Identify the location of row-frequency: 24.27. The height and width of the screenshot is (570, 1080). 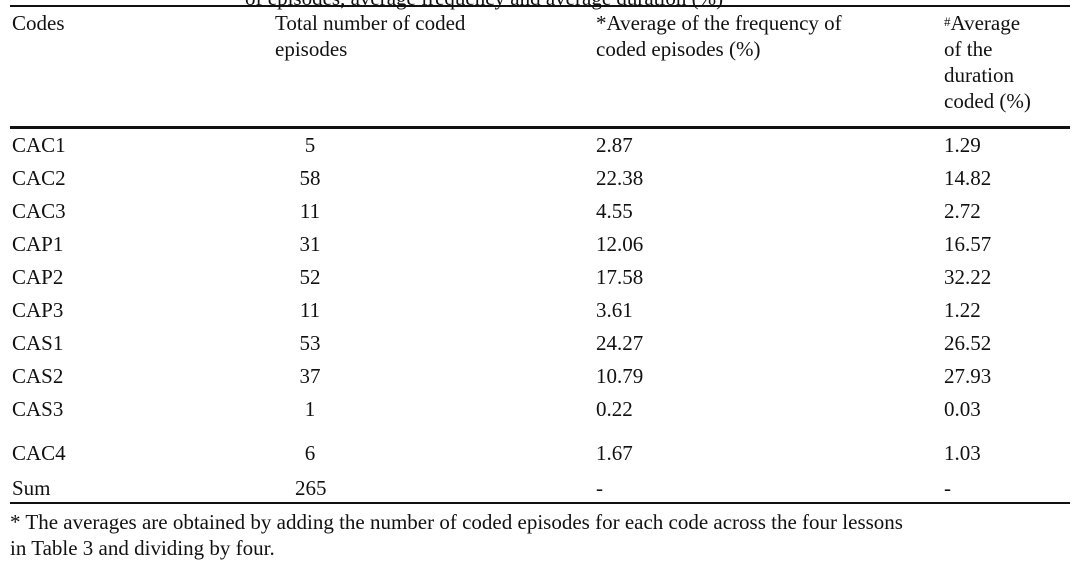
(620, 343).